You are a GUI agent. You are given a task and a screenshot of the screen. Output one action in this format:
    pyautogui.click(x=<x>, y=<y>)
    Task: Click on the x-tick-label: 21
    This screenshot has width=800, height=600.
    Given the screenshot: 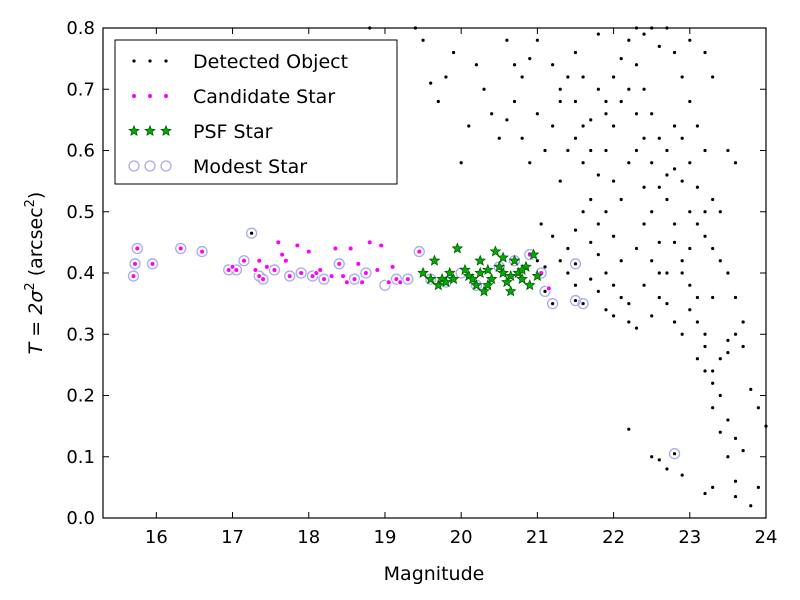 What is the action you would take?
    pyautogui.click(x=537, y=537)
    